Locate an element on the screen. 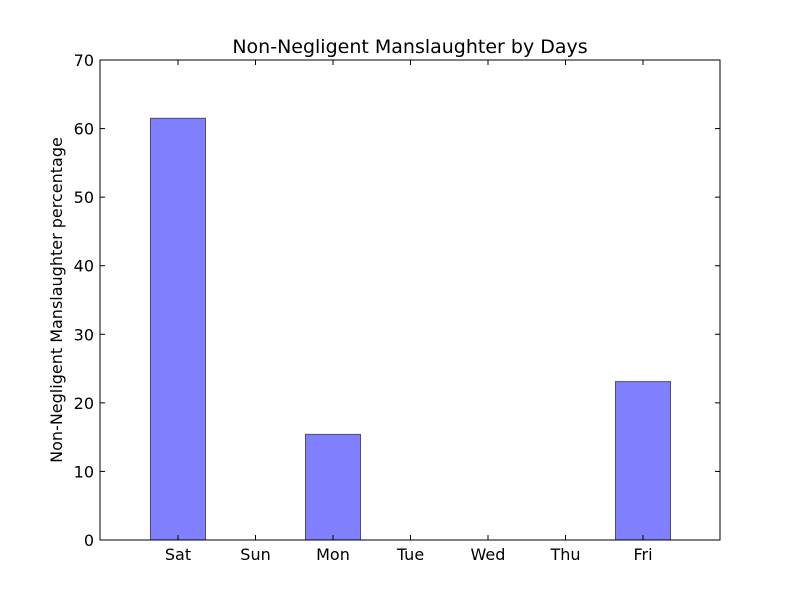  y-tick-label-0: 0 is located at coordinates (89, 540).